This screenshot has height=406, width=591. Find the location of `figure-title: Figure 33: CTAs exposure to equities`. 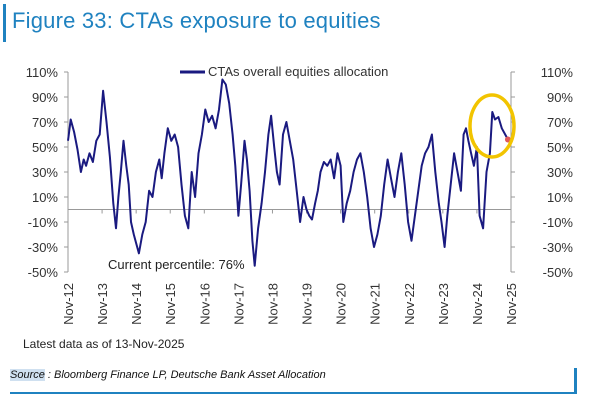

figure-title: Figure 33: CTAs exposure to equities is located at coordinates (196, 20).